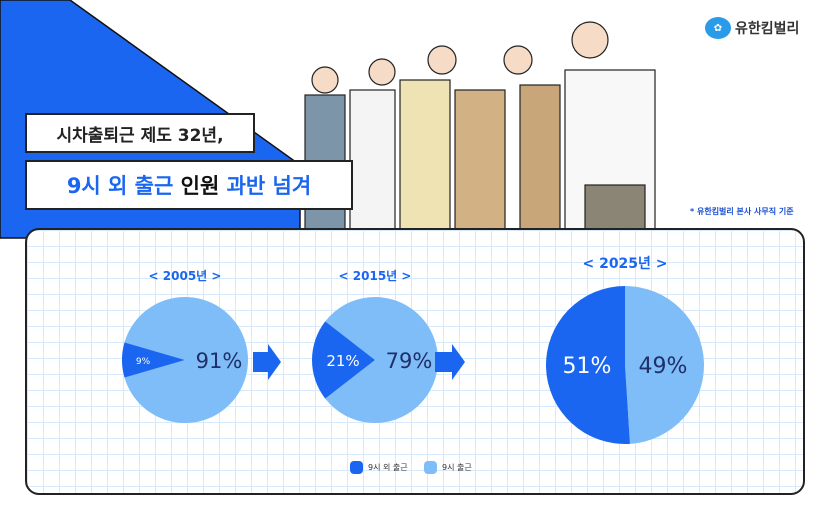 The width and height of the screenshot is (820, 505). What do you see at coordinates (457, 467) in the screenshot?
I see `legend-label: 9시 출근` at bounding box center [457, 467].